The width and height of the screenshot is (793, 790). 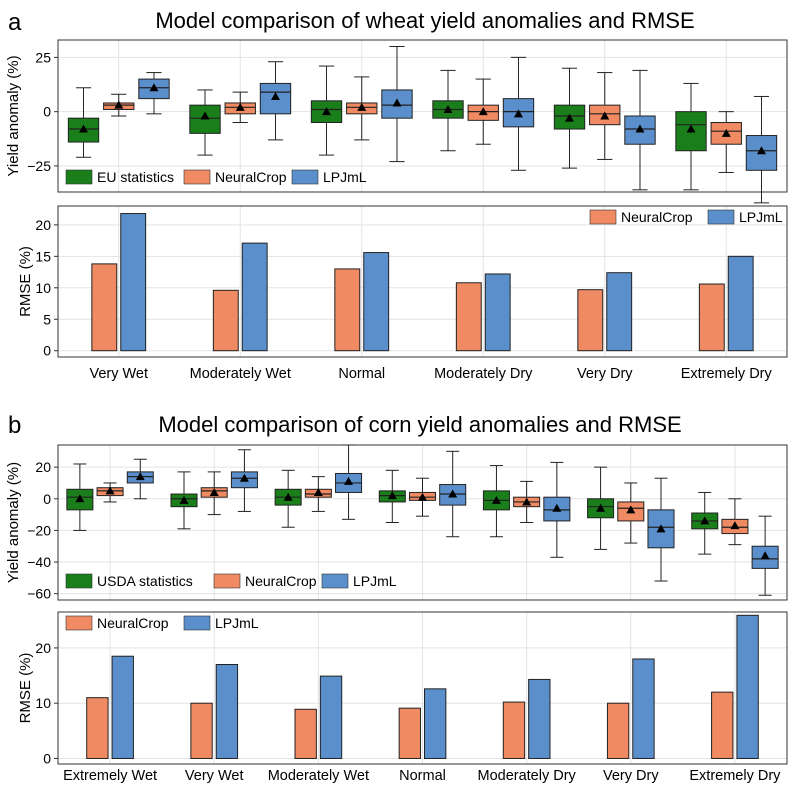 I want to click on a-category-label-very-wet: Very Wet, so click(x=118, y=374).